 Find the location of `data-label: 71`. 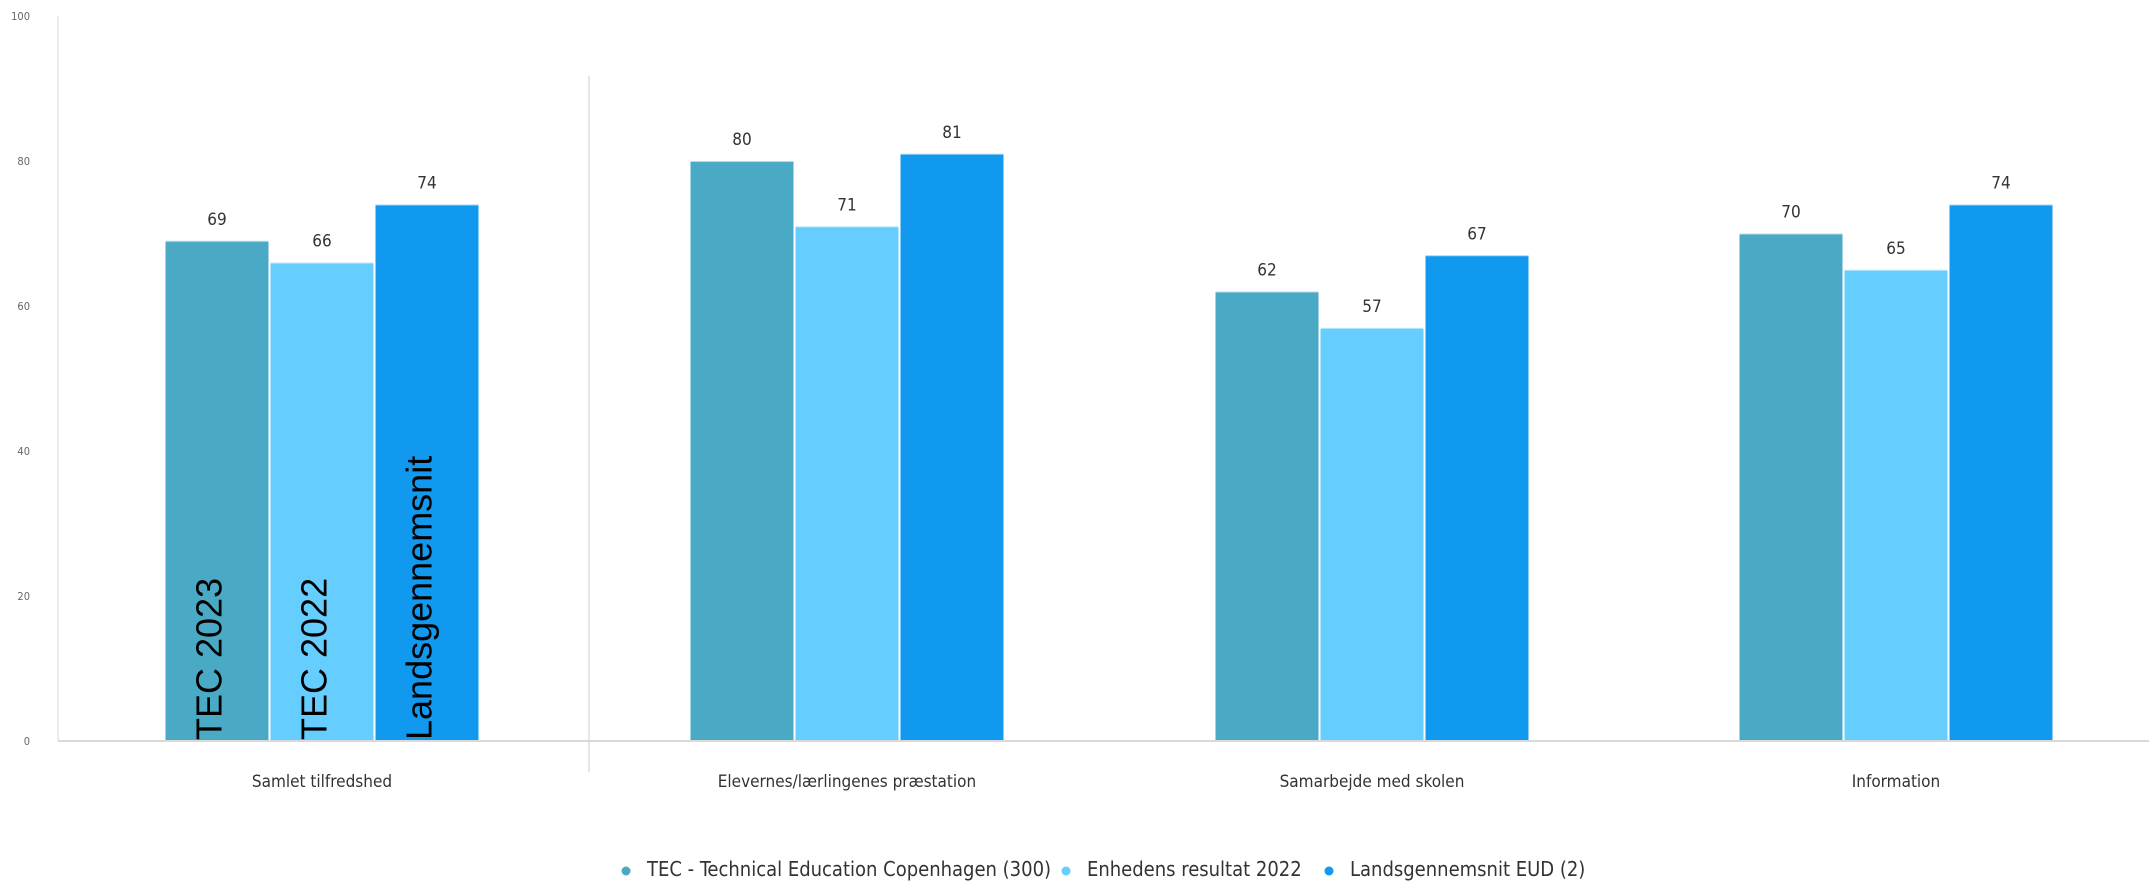

data-label: 71 is located at coordinates (846, 205).